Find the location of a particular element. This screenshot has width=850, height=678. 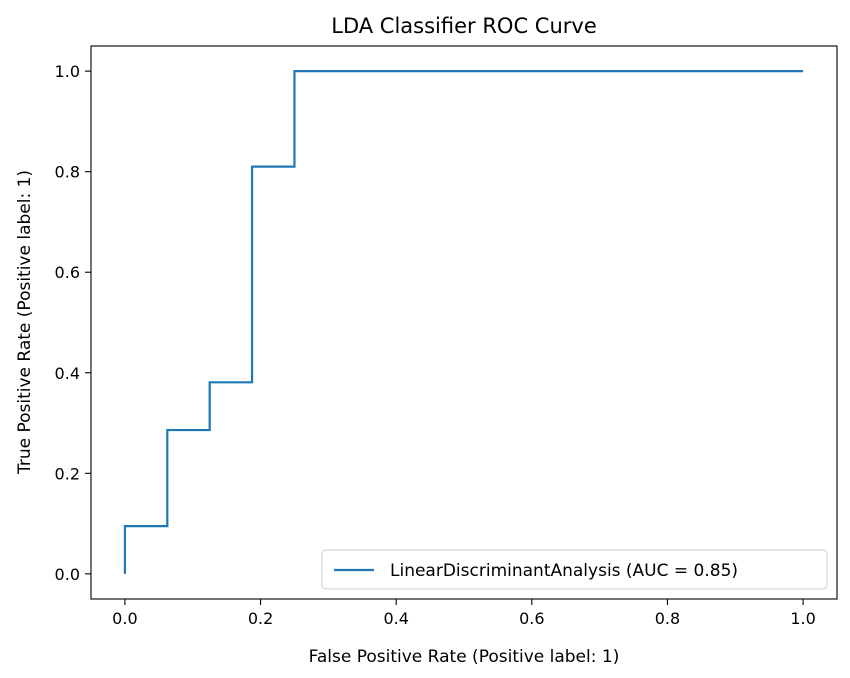

y-axis-label: True Positive Rate (Positive label: 1) is located at coordinates (25, 322).